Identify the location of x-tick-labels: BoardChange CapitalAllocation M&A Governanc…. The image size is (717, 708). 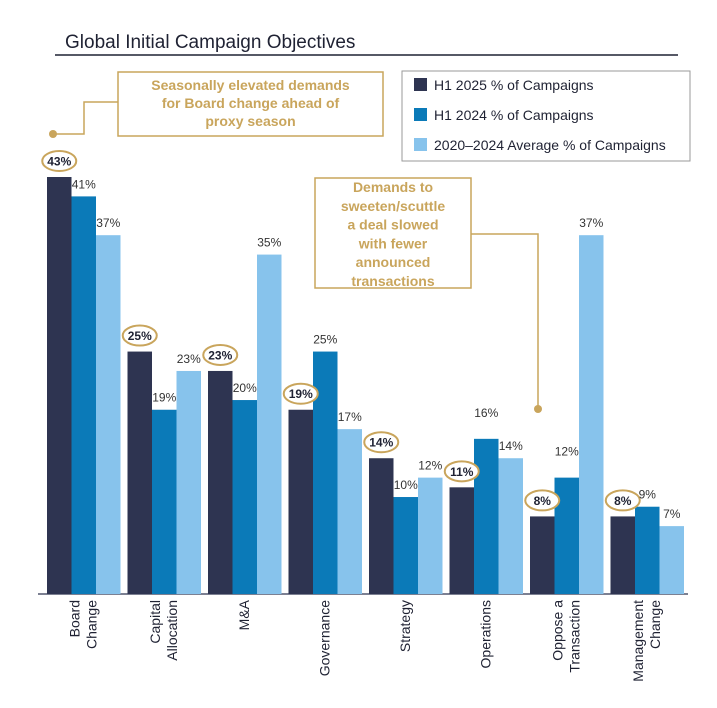
(365, 640).